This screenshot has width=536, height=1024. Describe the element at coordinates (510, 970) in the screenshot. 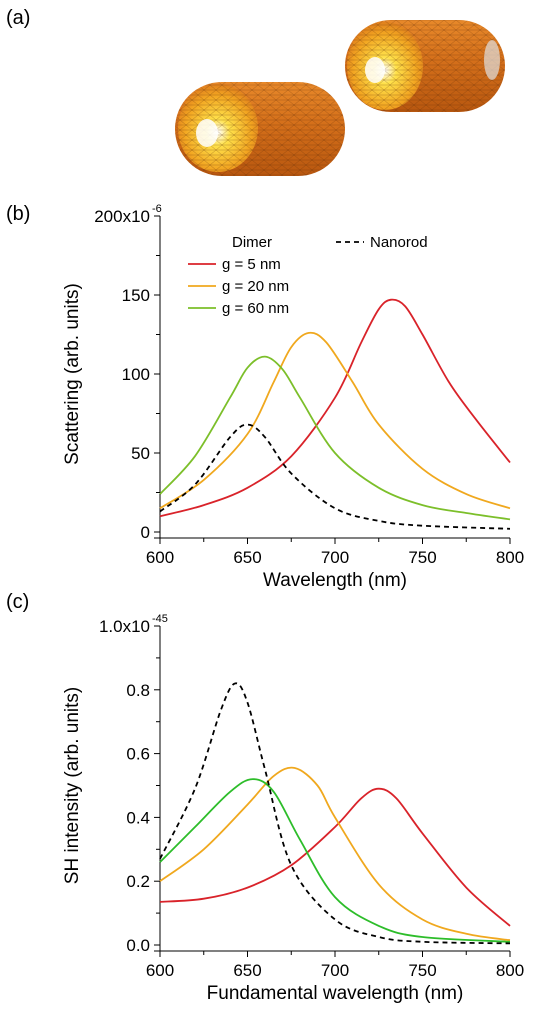

I see `chart-c-x-tick-label: 800` at that location.